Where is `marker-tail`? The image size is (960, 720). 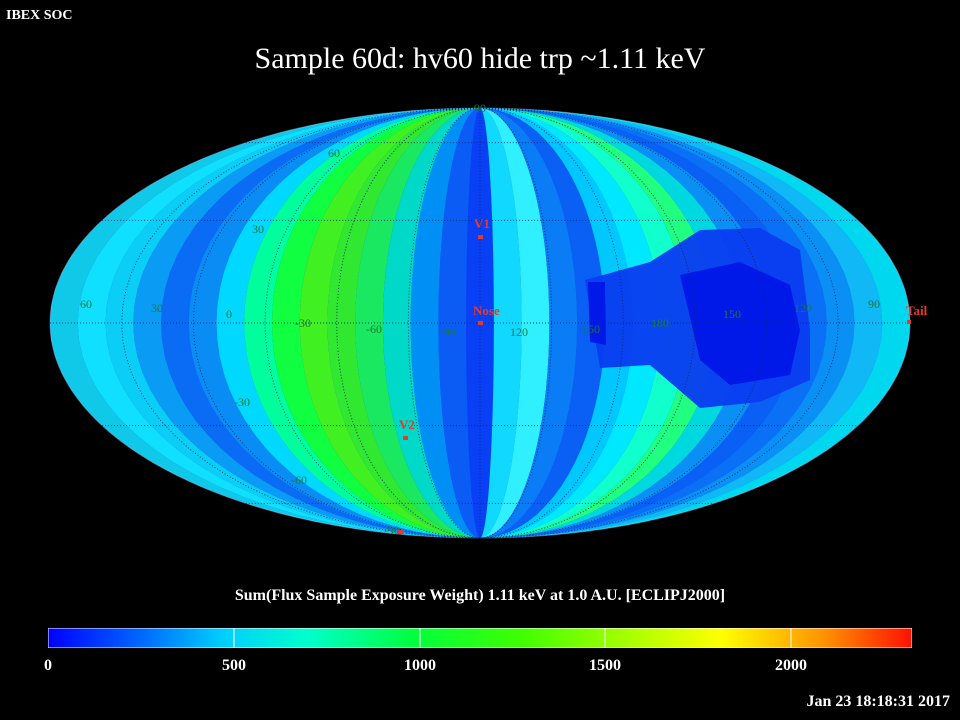
marker-tail is located at coordinates (909, 322).